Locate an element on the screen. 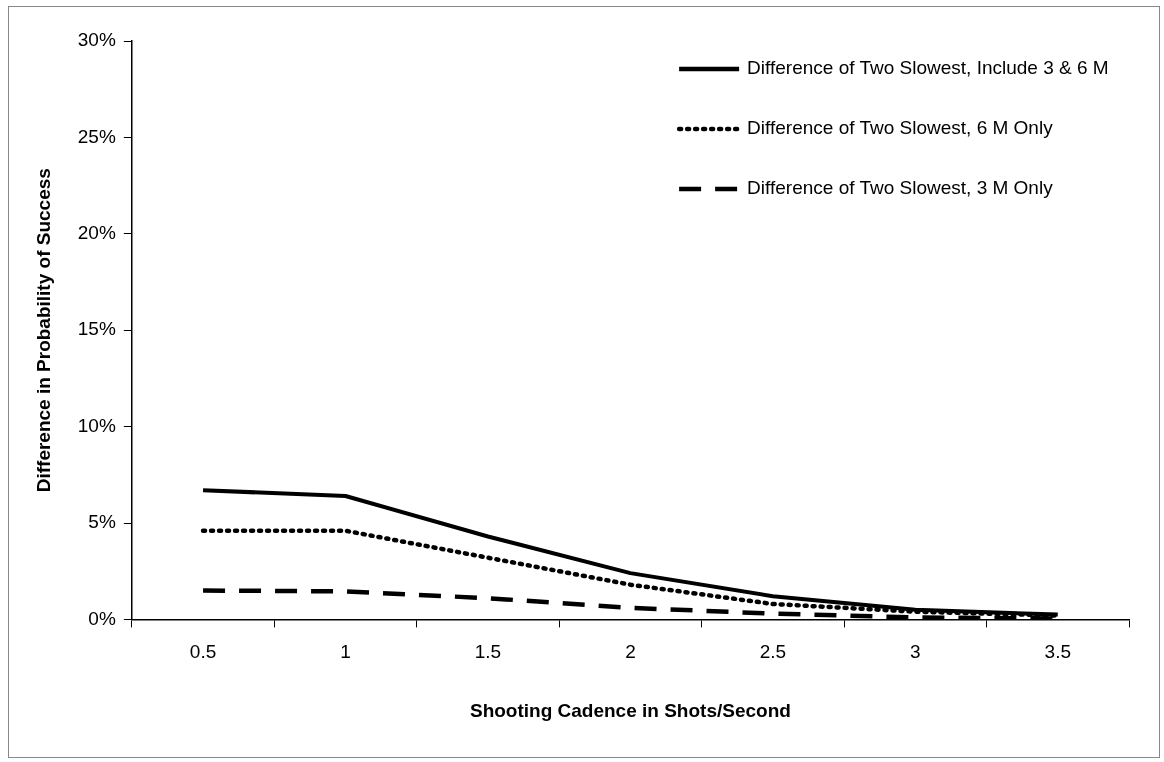 Image resolution: width=1164 pixels, height=762 pixels. y-axis-title: Difference in Probability of Success is located at coordinates (43, 330).